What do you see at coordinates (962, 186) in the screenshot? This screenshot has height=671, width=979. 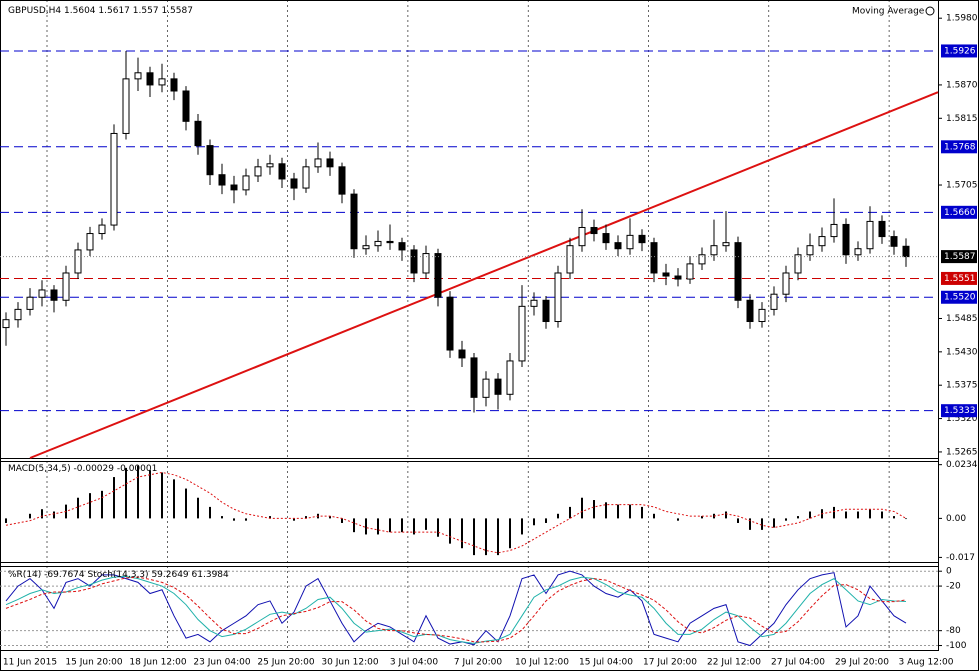 I see `y-tick-label: 1.5705` at bounding box center [962, 186].